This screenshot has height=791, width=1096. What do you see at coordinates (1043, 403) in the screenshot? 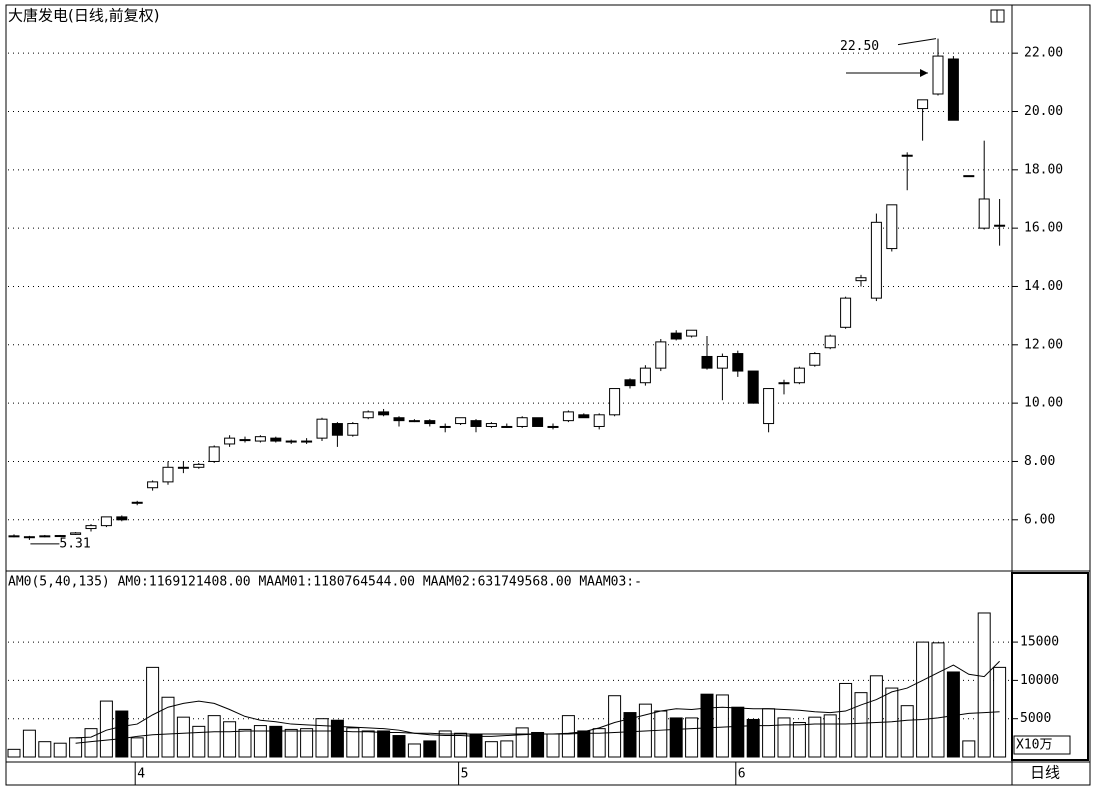
I see `y-tick-label: 10.00` at bounding box center [1043, 403].